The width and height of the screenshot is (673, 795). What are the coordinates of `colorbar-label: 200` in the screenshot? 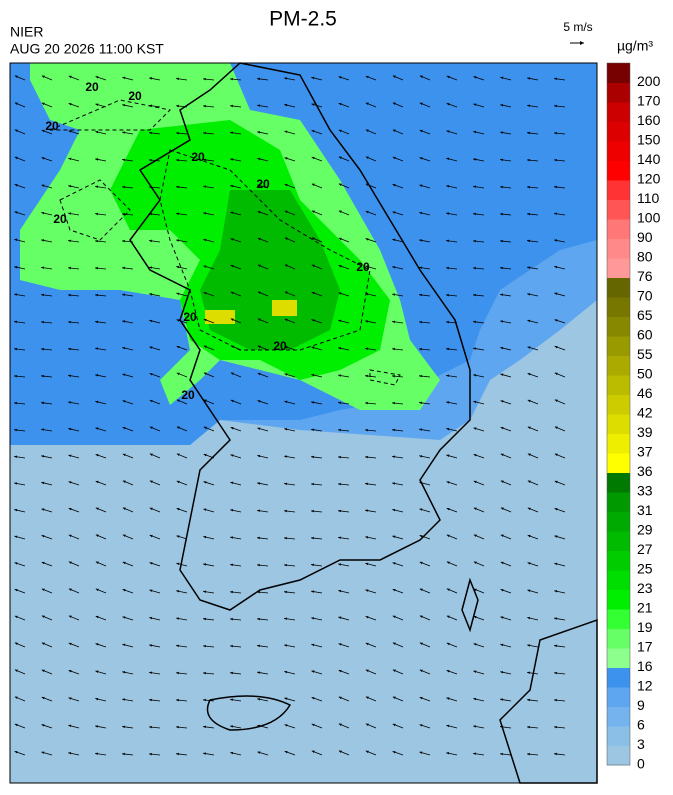 It's located at (649, 81).